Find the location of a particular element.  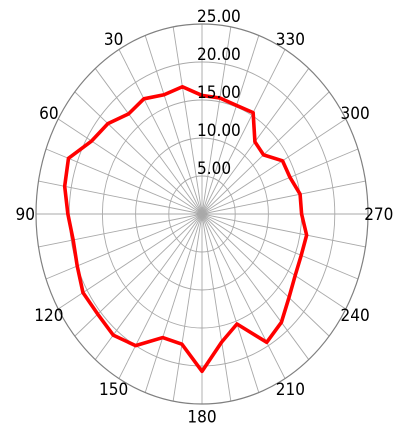

radial-labels: 5.00 10.00 15.00 20.00 25.00 is located at coordinates (219, 93).